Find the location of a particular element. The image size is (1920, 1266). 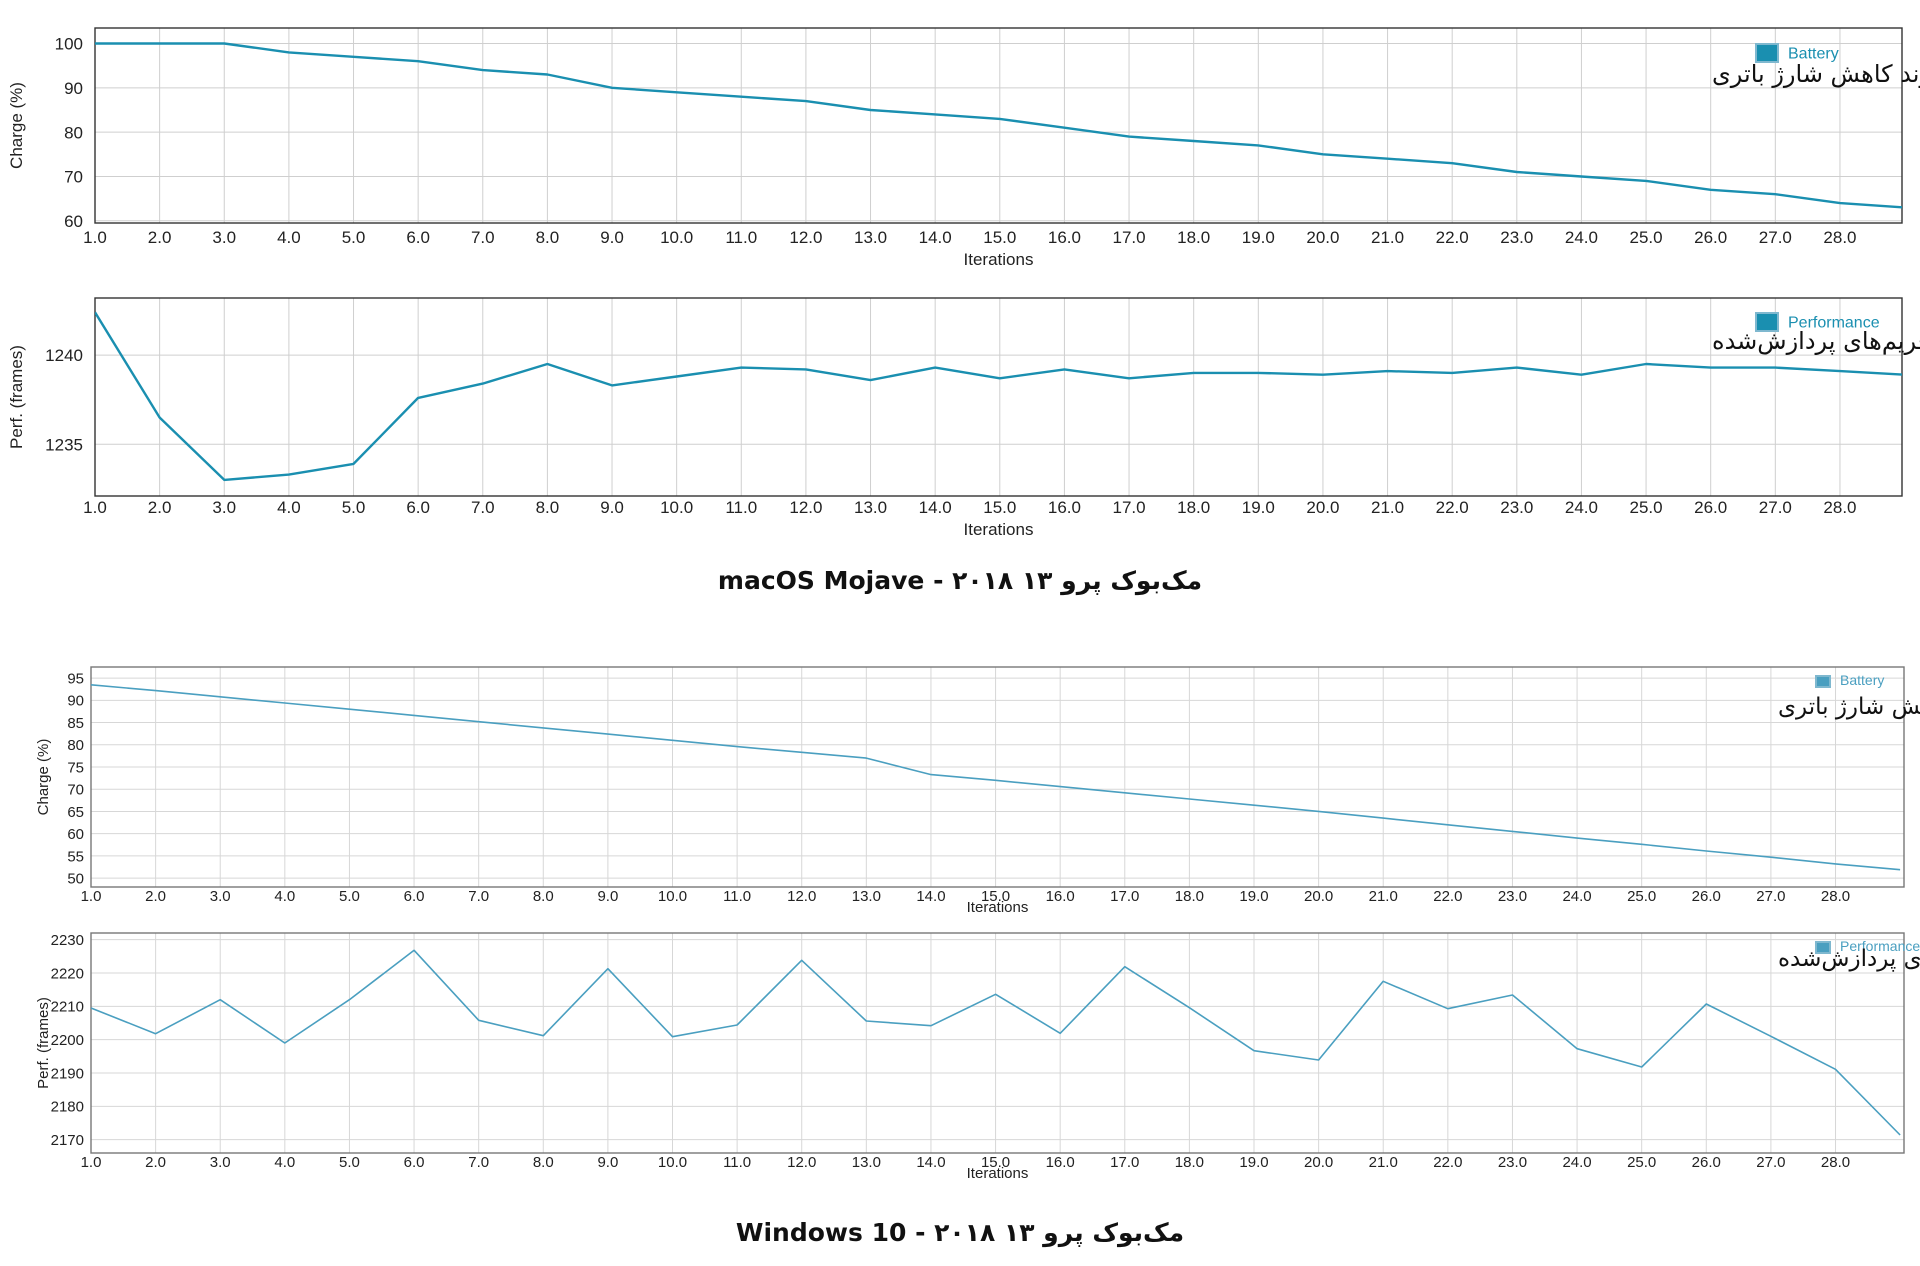

y-tick-label: 100 is located at coordinates (69, 44).